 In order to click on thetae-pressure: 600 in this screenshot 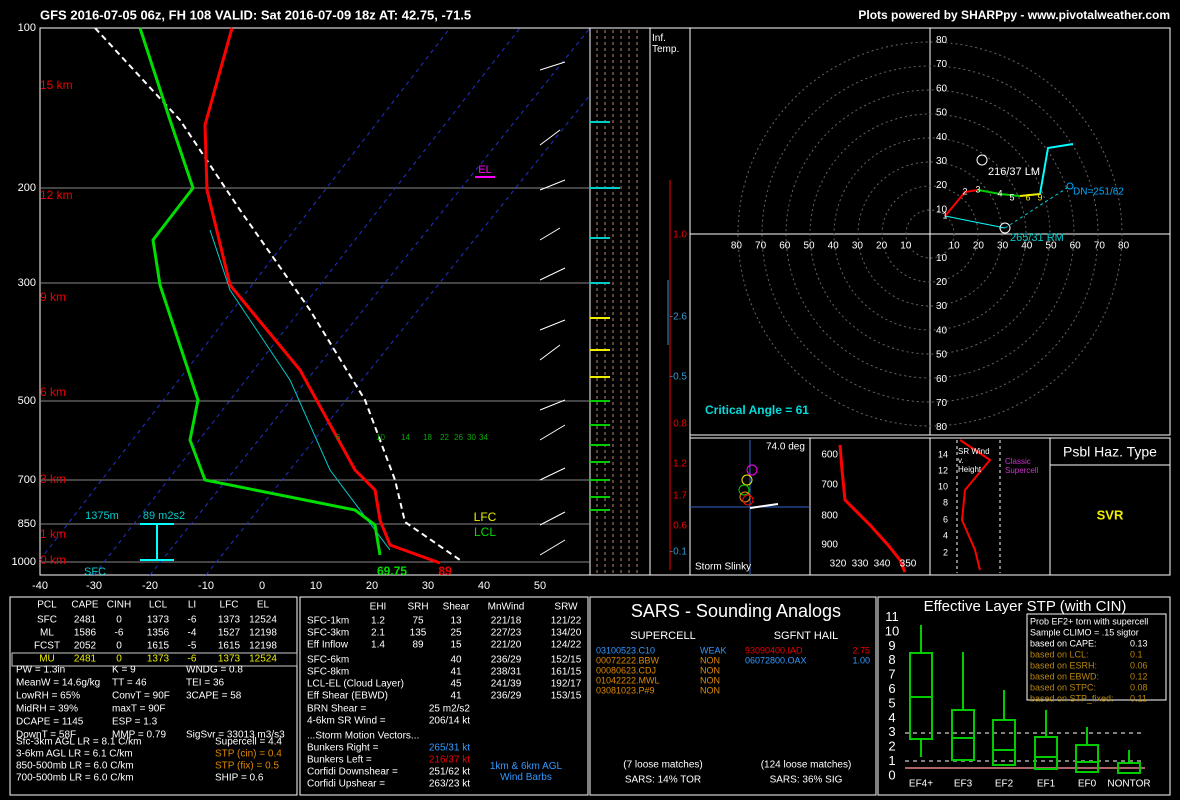, I will do `click(829, 455)`.